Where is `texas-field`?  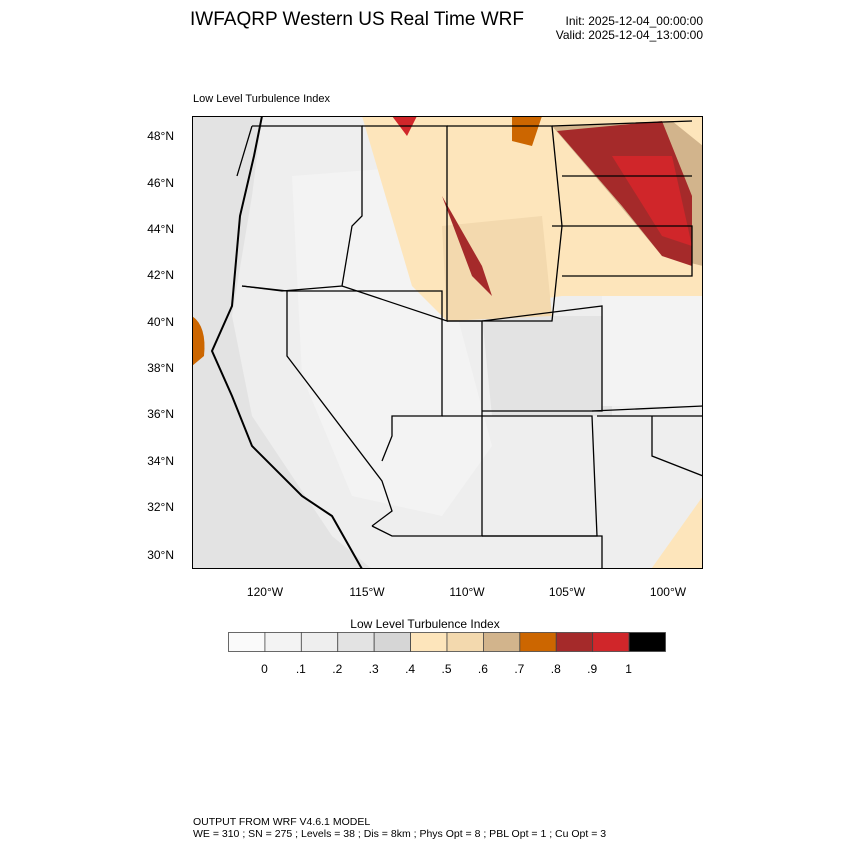
texas-field is located at coordinates (667, 532).